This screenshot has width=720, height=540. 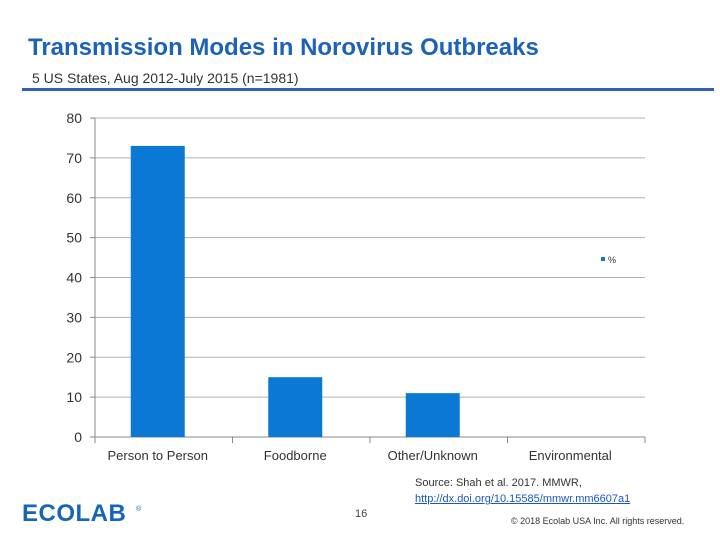 I want to click on y-tick-label: 50, so click(x=74, y=238).